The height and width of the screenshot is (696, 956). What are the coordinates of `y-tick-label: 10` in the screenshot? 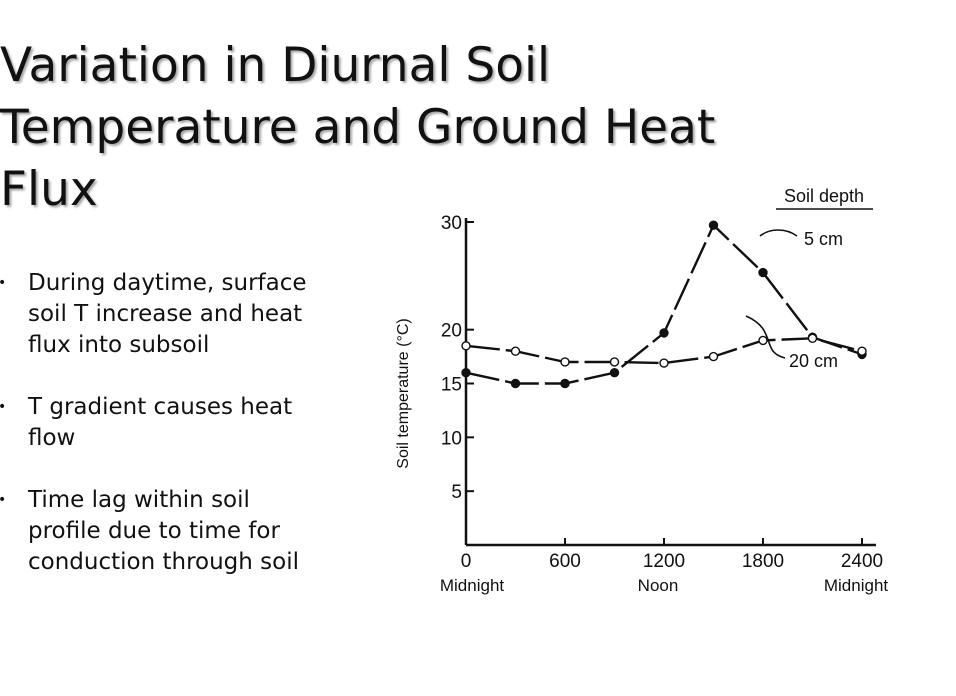 It's located at (451, 438).